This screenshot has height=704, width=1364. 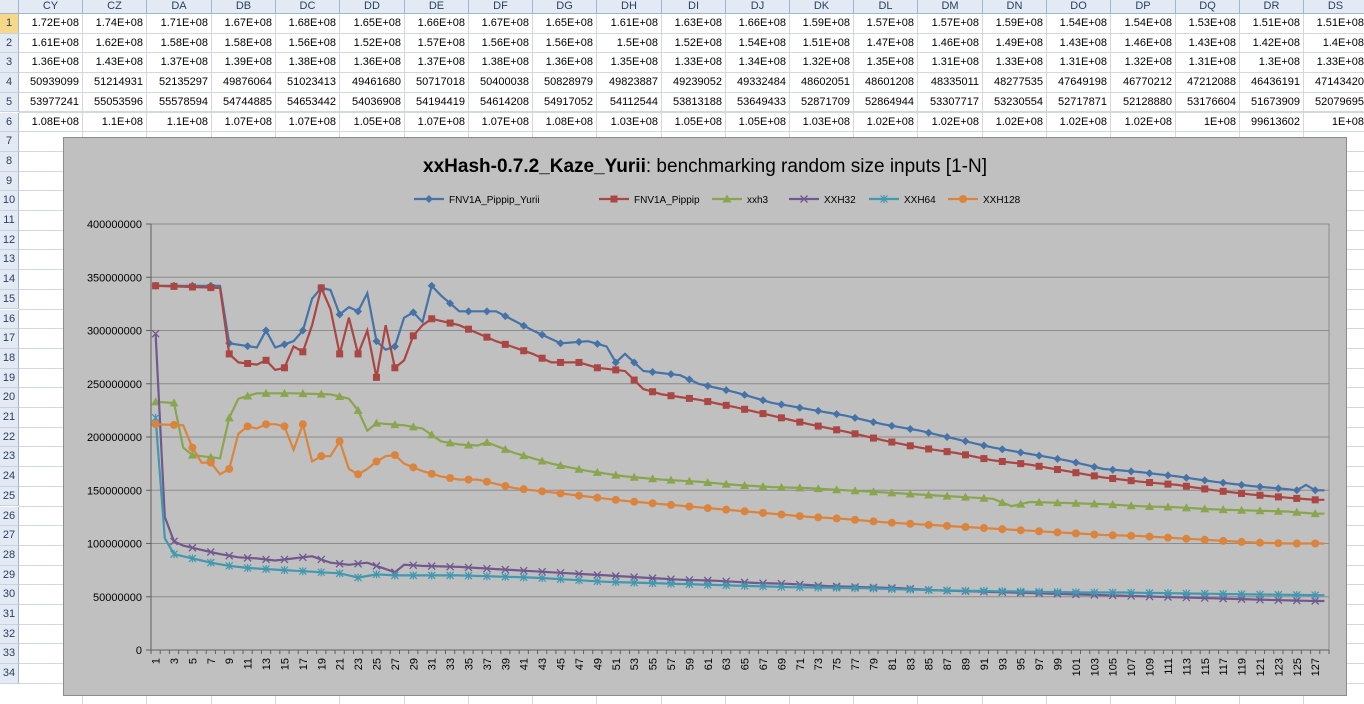 What do you see at coordinates (1015, 122) in the screenshot?
I see `cell-dn6: 1.02E+08` at bounding box center [1015, 122].